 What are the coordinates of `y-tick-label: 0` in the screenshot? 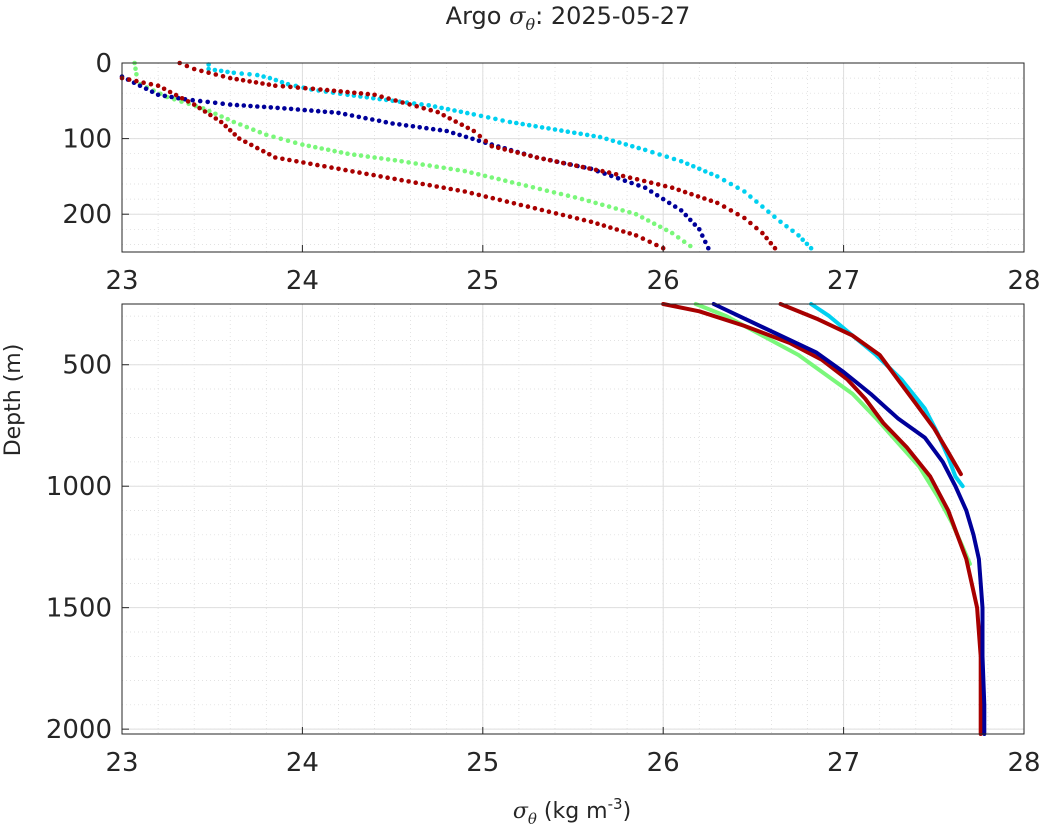 It's located at (103, 64).